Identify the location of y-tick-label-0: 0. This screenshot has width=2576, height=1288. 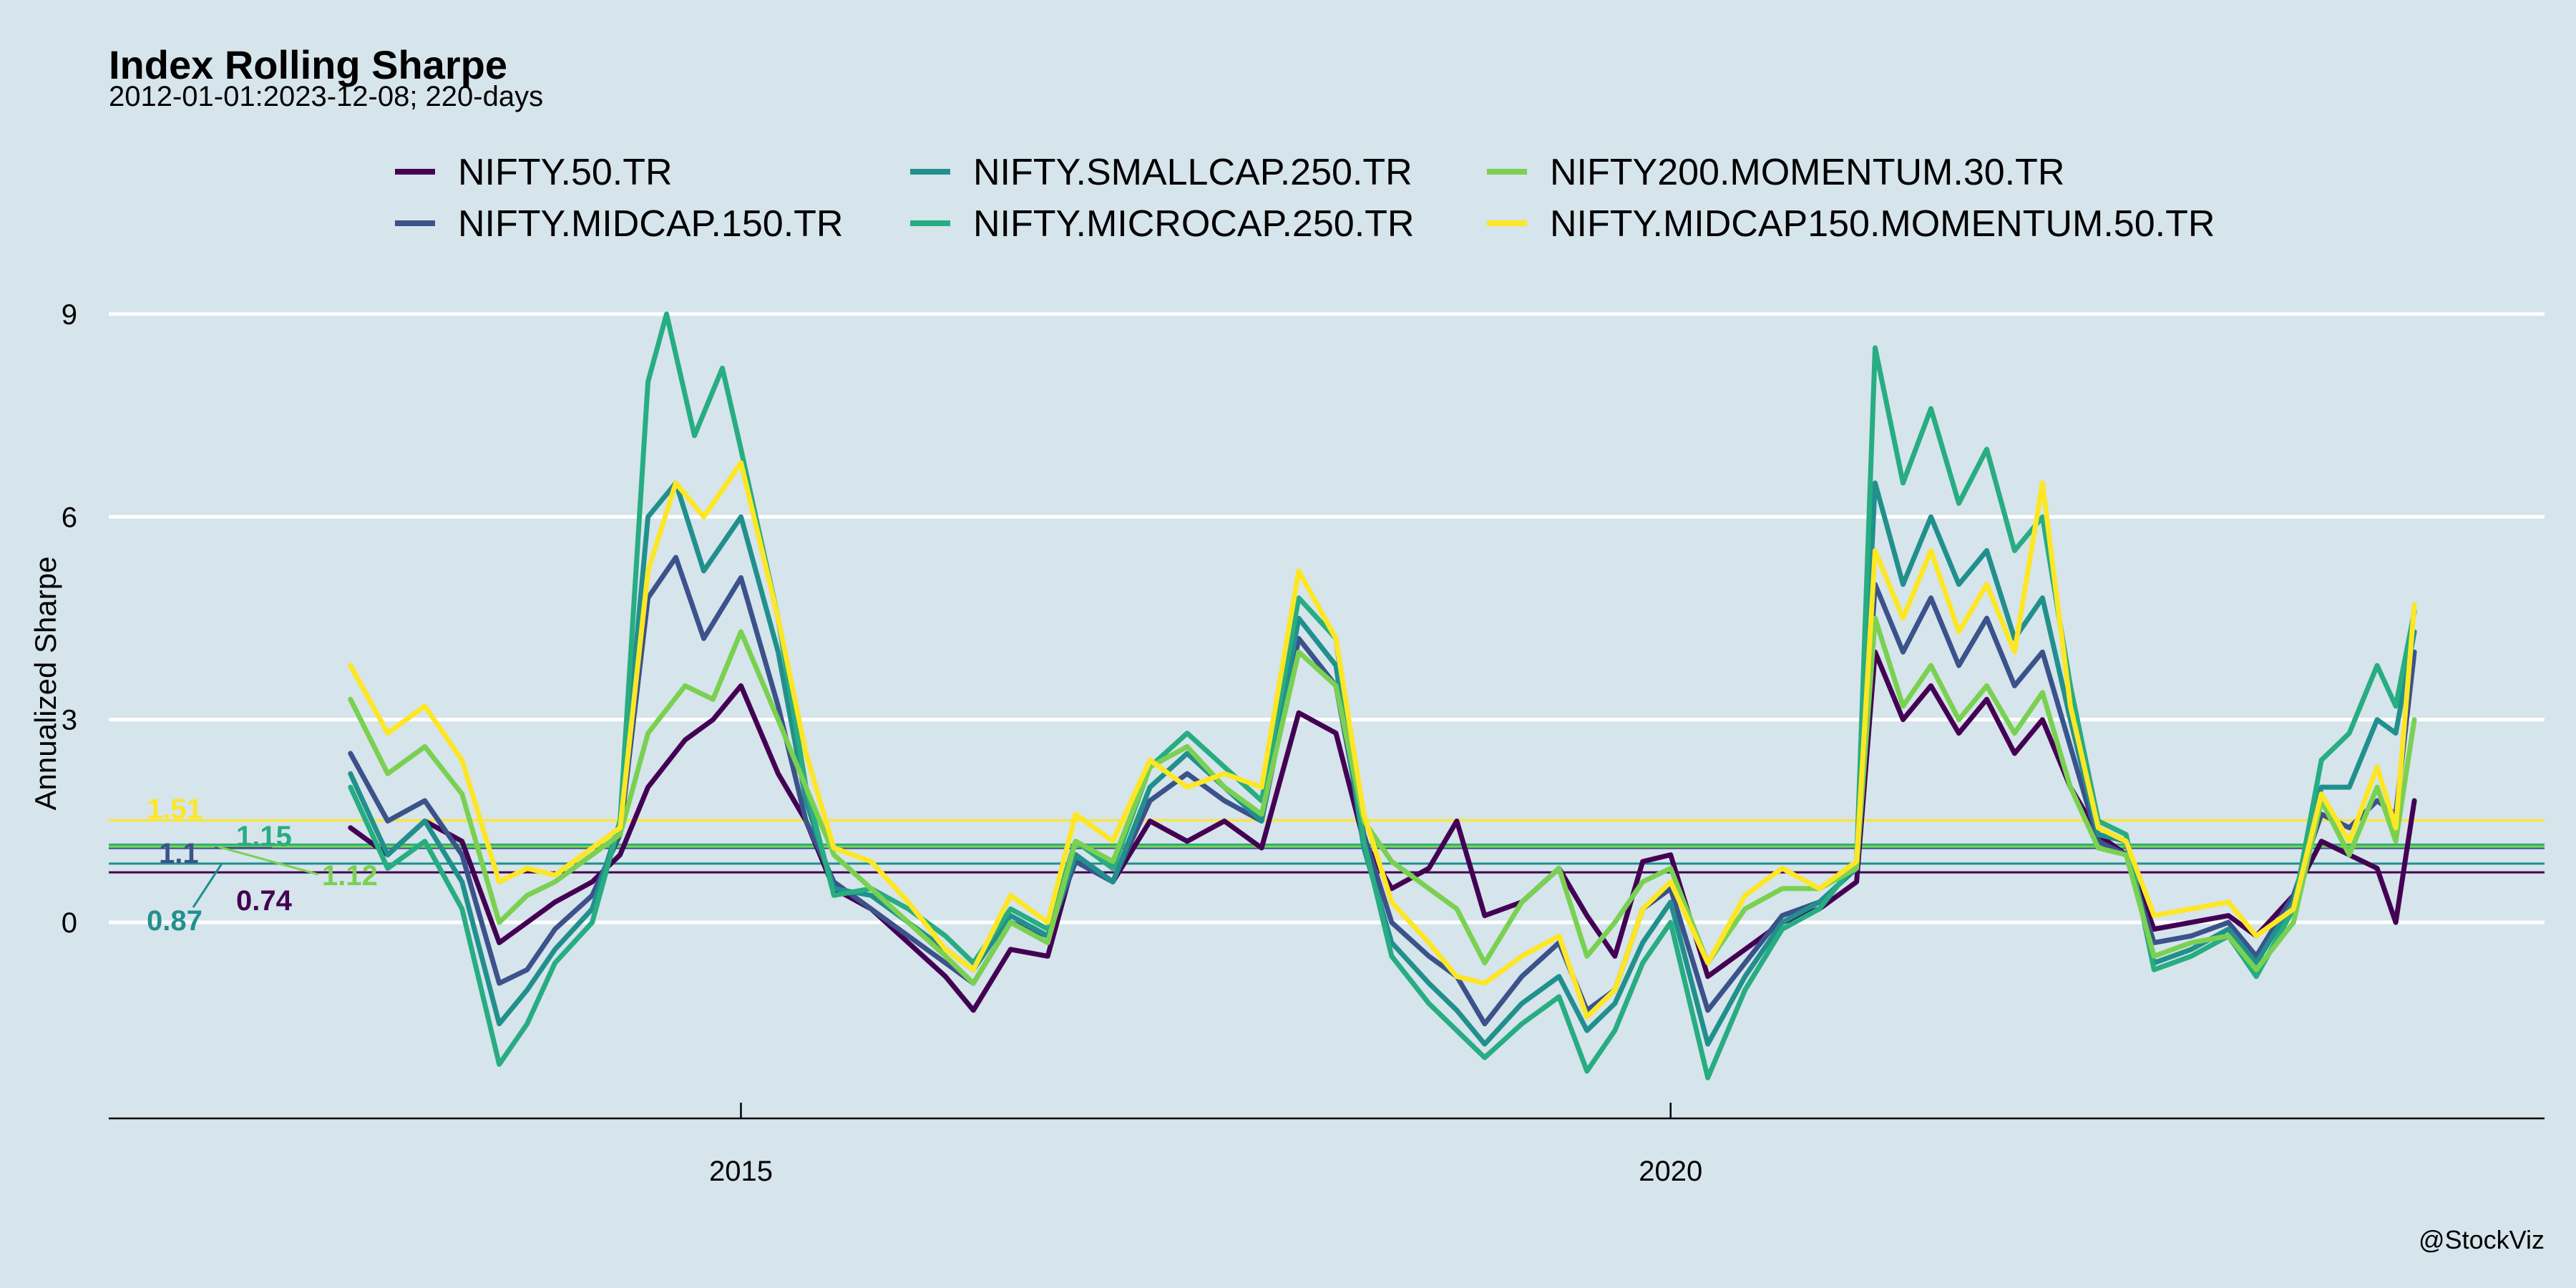
(69, 923).